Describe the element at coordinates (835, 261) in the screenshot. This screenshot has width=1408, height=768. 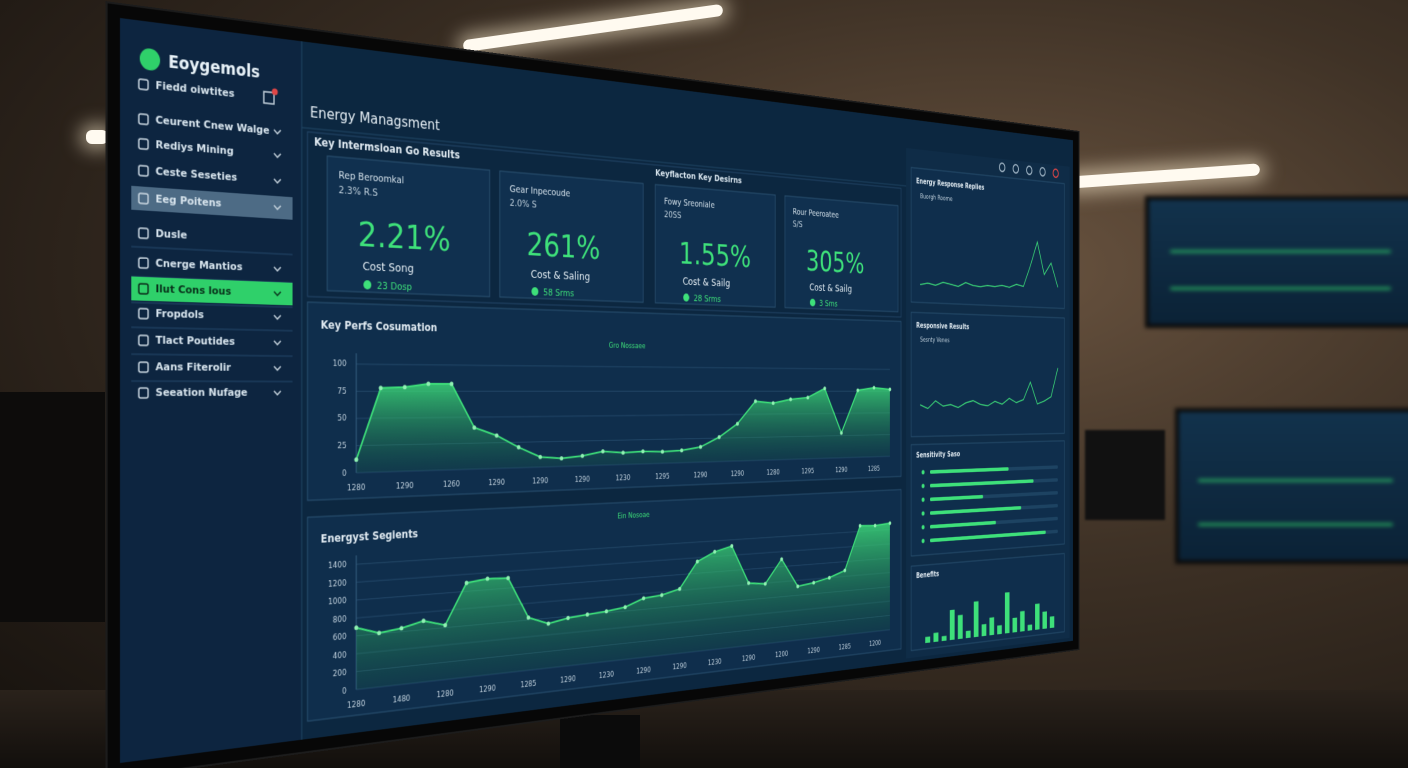
I see `kpi-value: 305%` at that location.